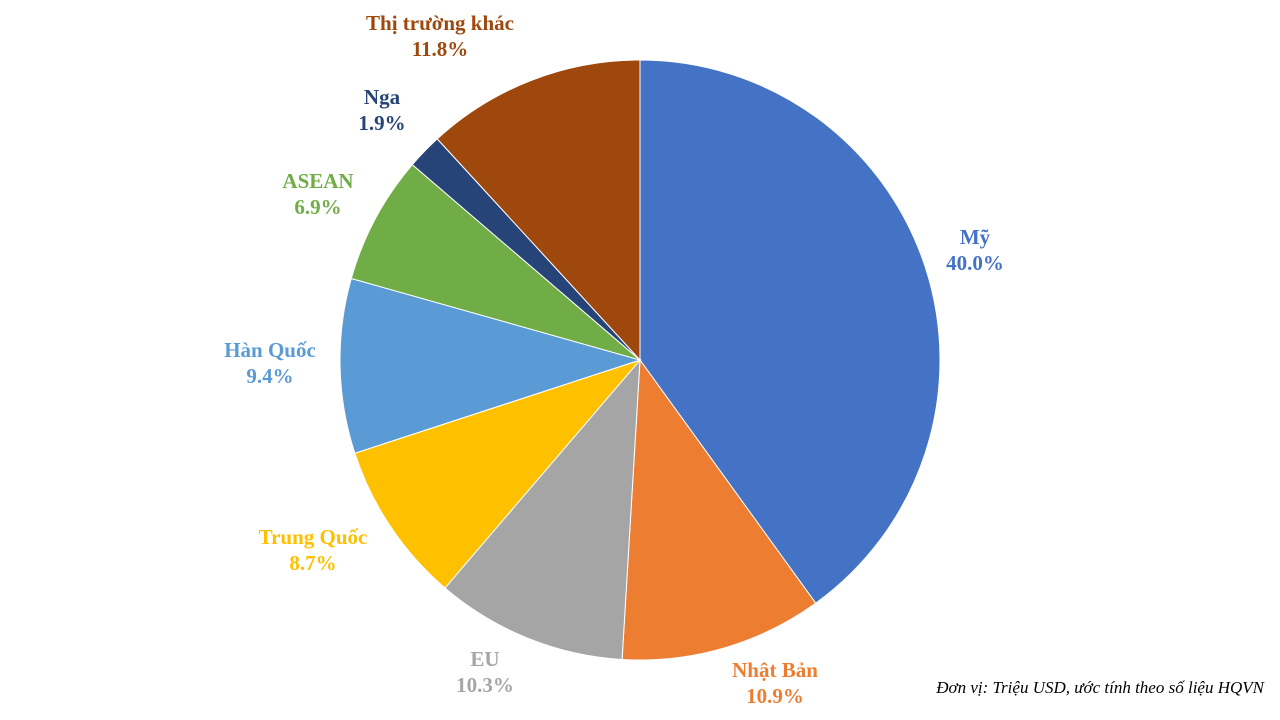 This screenshot has height=720, width=1280. What do you see at coordinates (269, 376) in the screenshot?
I see `label-value-han-quoc: 9.4%` at bounding box center [269, 376].